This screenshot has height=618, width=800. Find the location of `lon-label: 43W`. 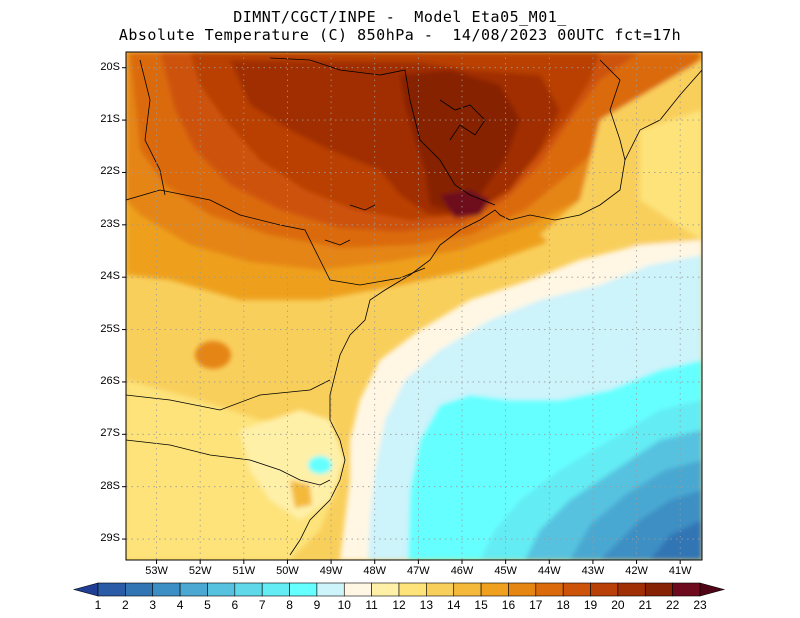

lon-label: 43W is located at coordinates (593, 571).